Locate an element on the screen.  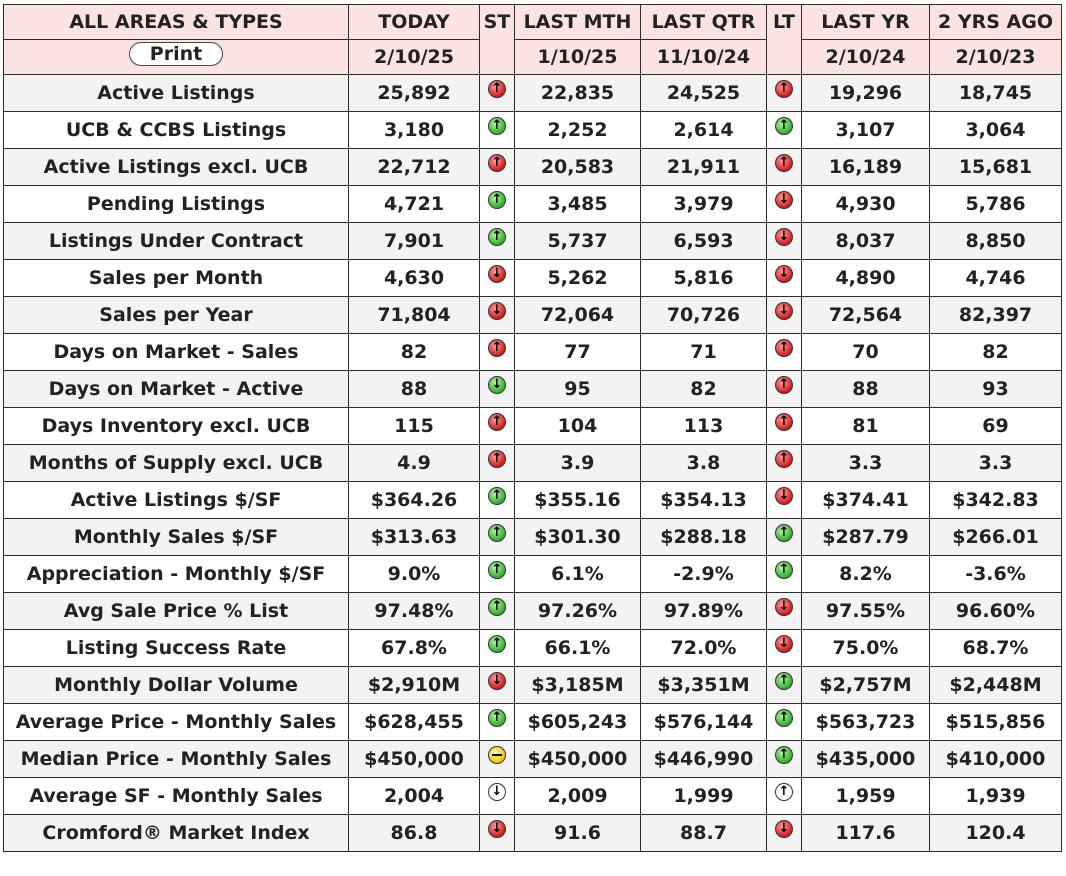
value-last-yr: 4,930 is located at coordinates (865, 204).